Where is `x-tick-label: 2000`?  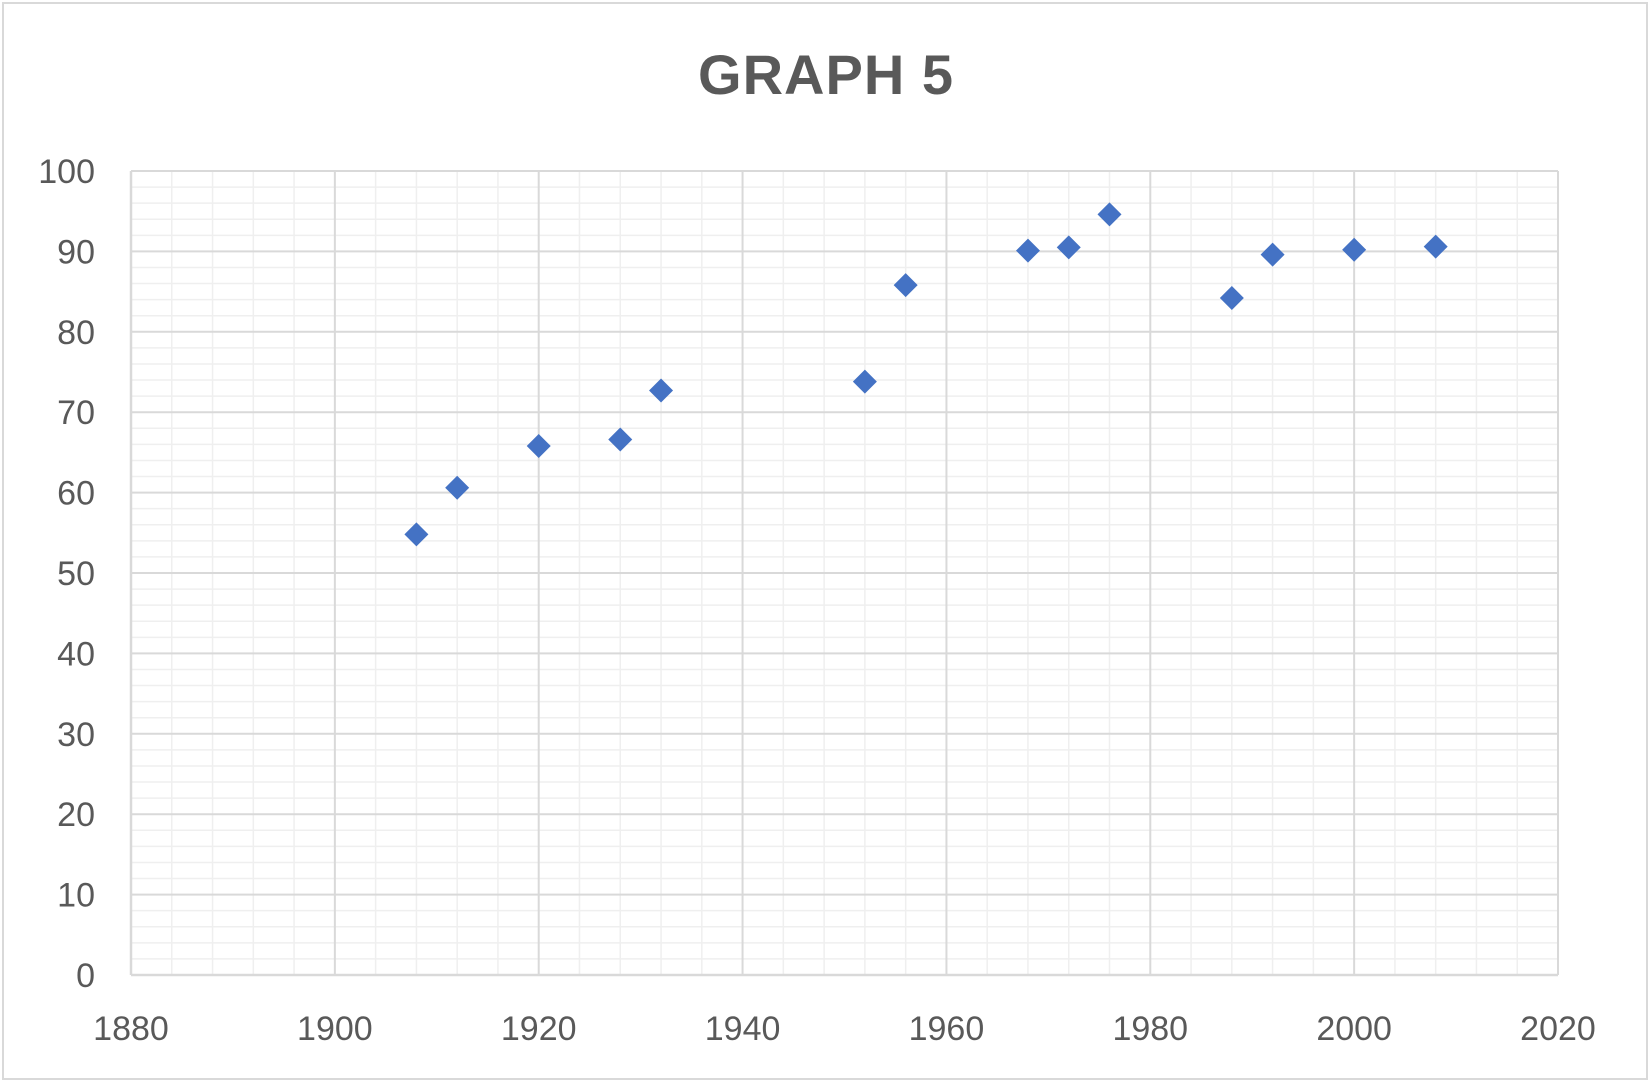
x-tick-label: 2000 is located at coordinates (1354, 1029).